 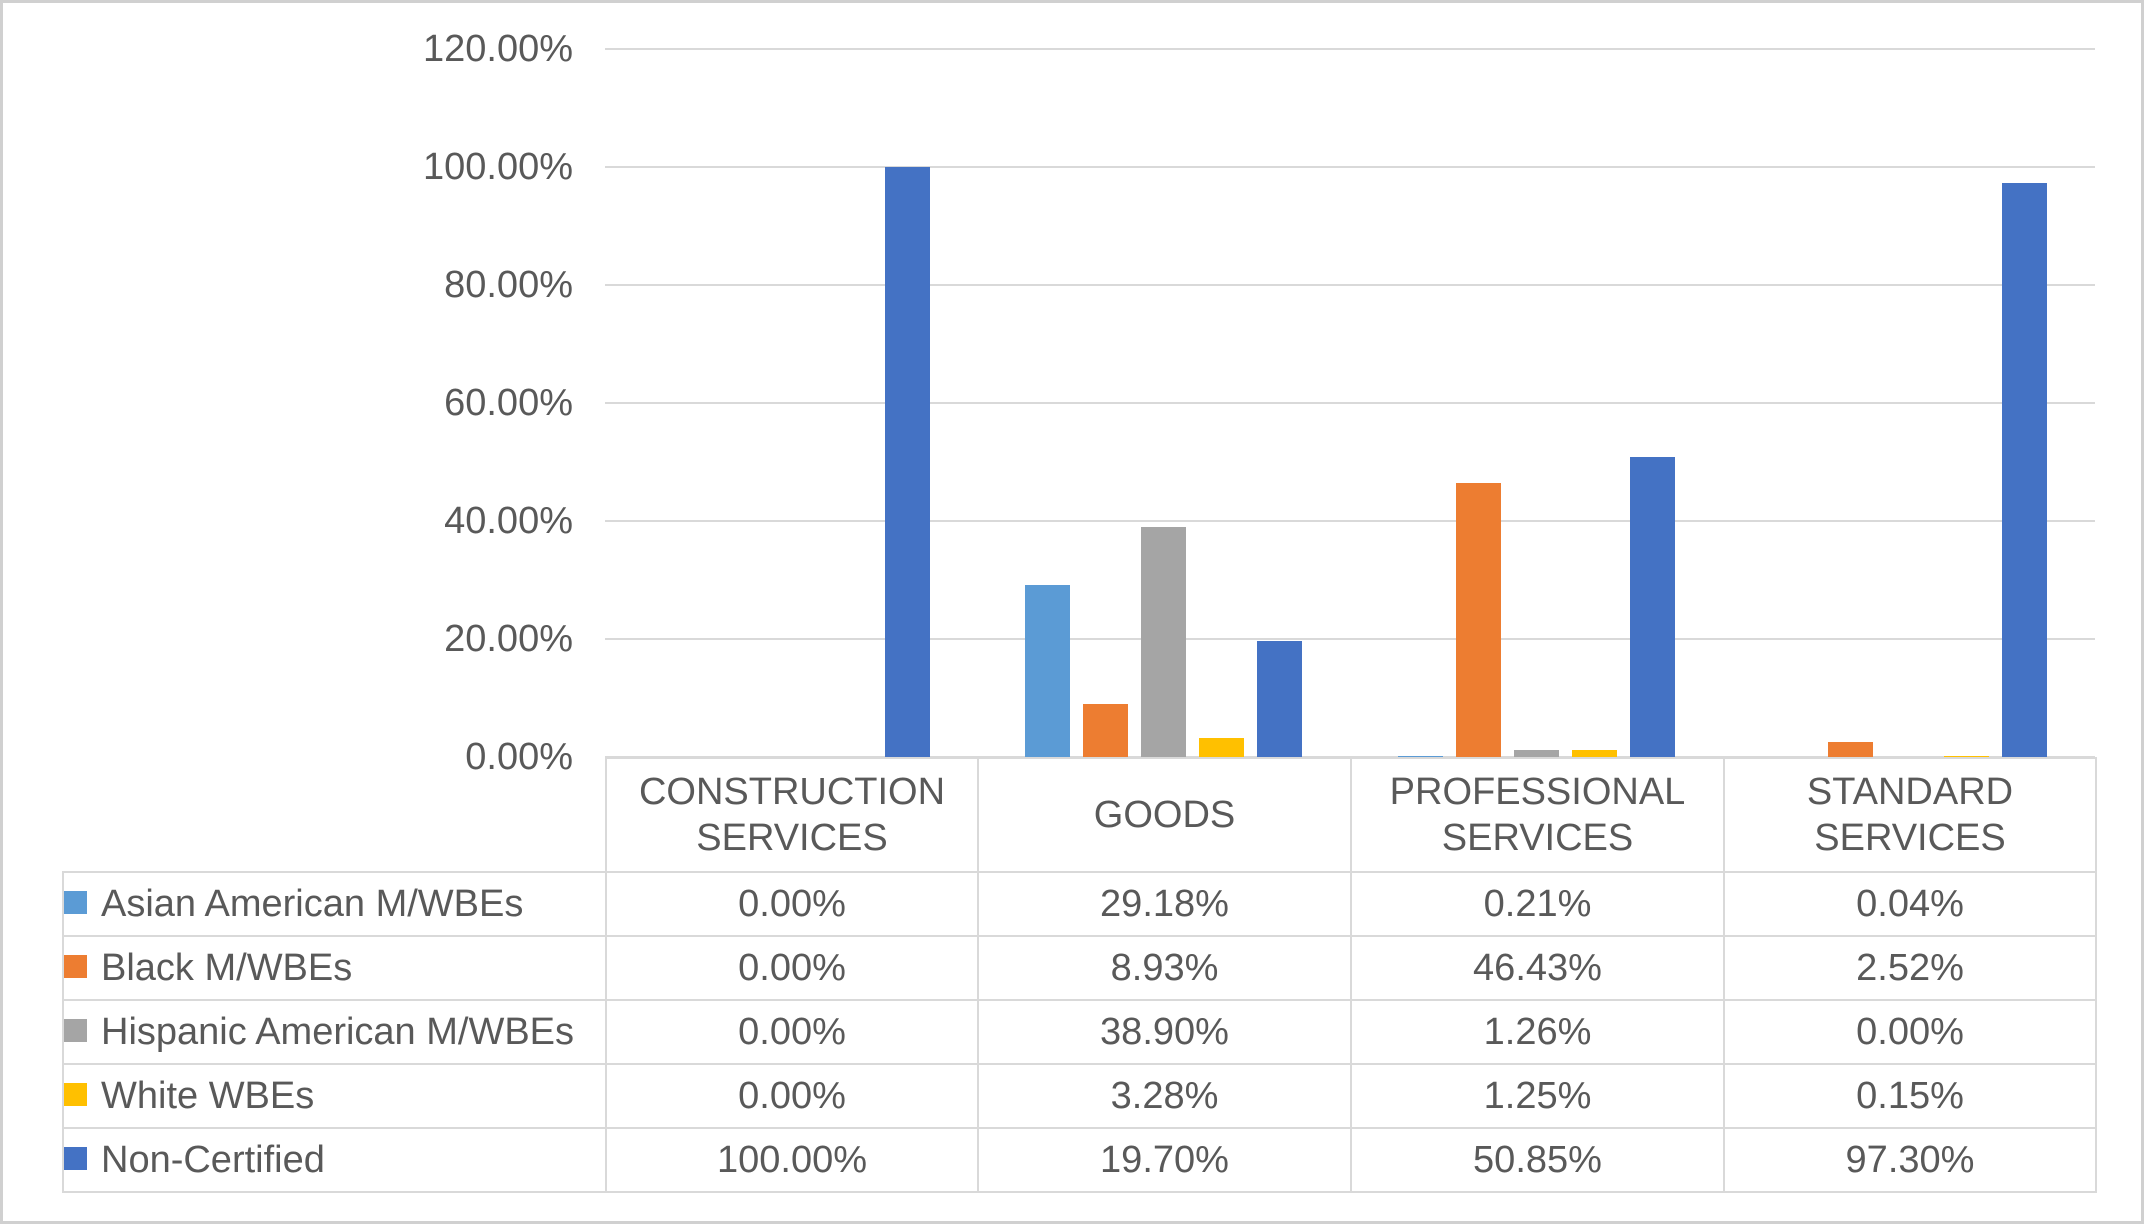 What do you see at coordinates (1652, 607) in the screenshot?
I see `bar-non-certified-cat3` at bounding box center [1652, 607].